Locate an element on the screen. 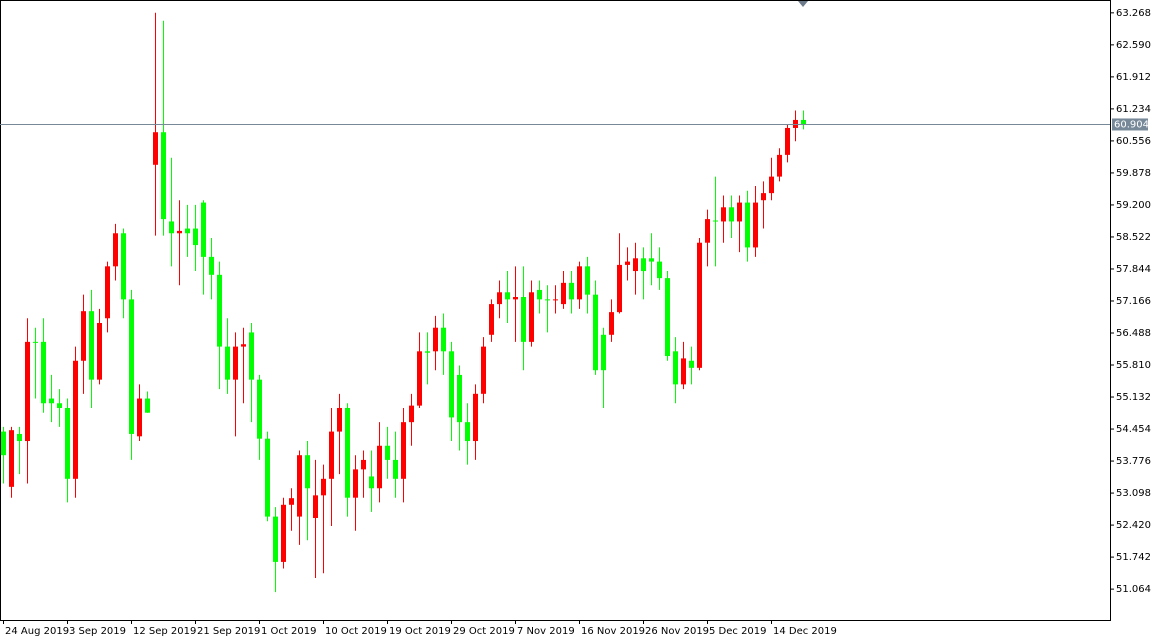 The height and width of the screenshot is (644, 1156). y-tick-label: 58.522 is located at coordinates (1133, 237).